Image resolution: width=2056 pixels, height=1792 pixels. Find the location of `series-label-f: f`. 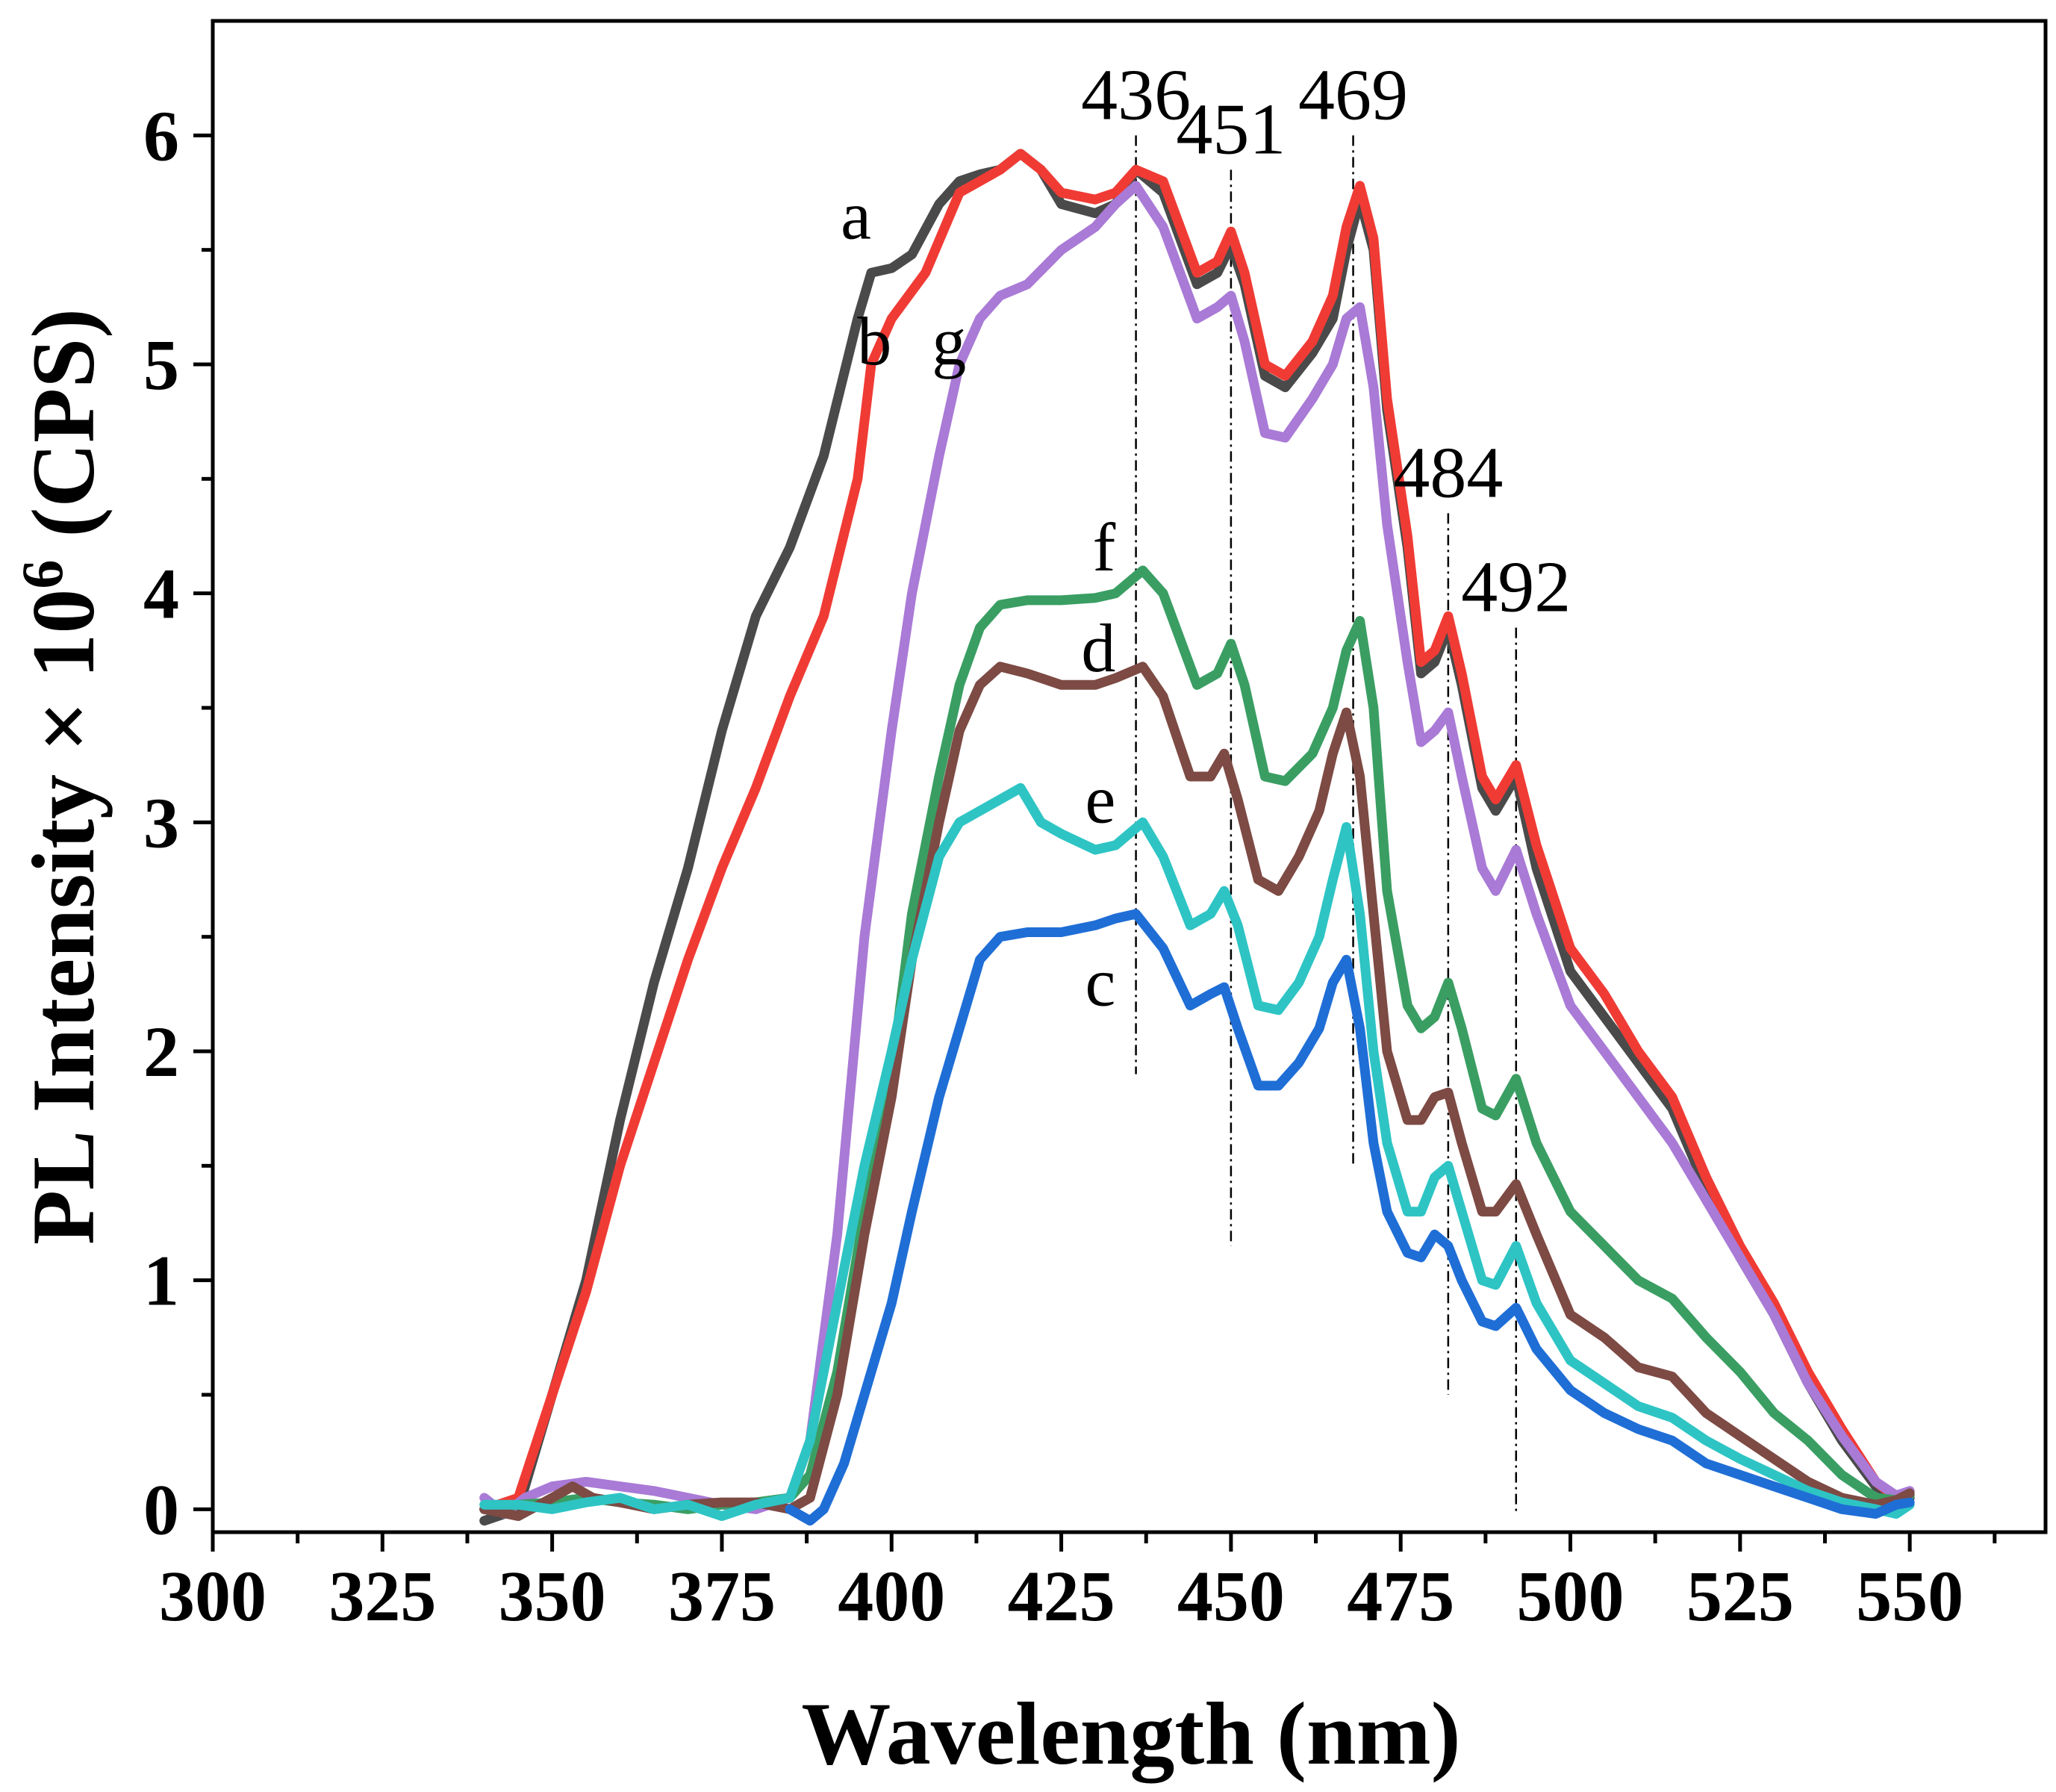

series-label-f: f is located at coordinates (1104, 547).